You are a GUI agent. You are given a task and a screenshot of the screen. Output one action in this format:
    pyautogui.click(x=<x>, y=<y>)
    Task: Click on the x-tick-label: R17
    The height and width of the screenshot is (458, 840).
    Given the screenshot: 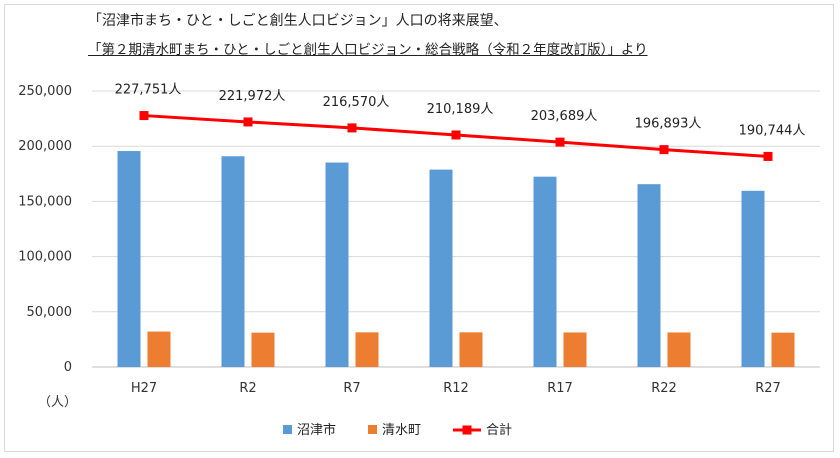 What is the action you would take?
    pyautogui.click(x=560, y=388)
    